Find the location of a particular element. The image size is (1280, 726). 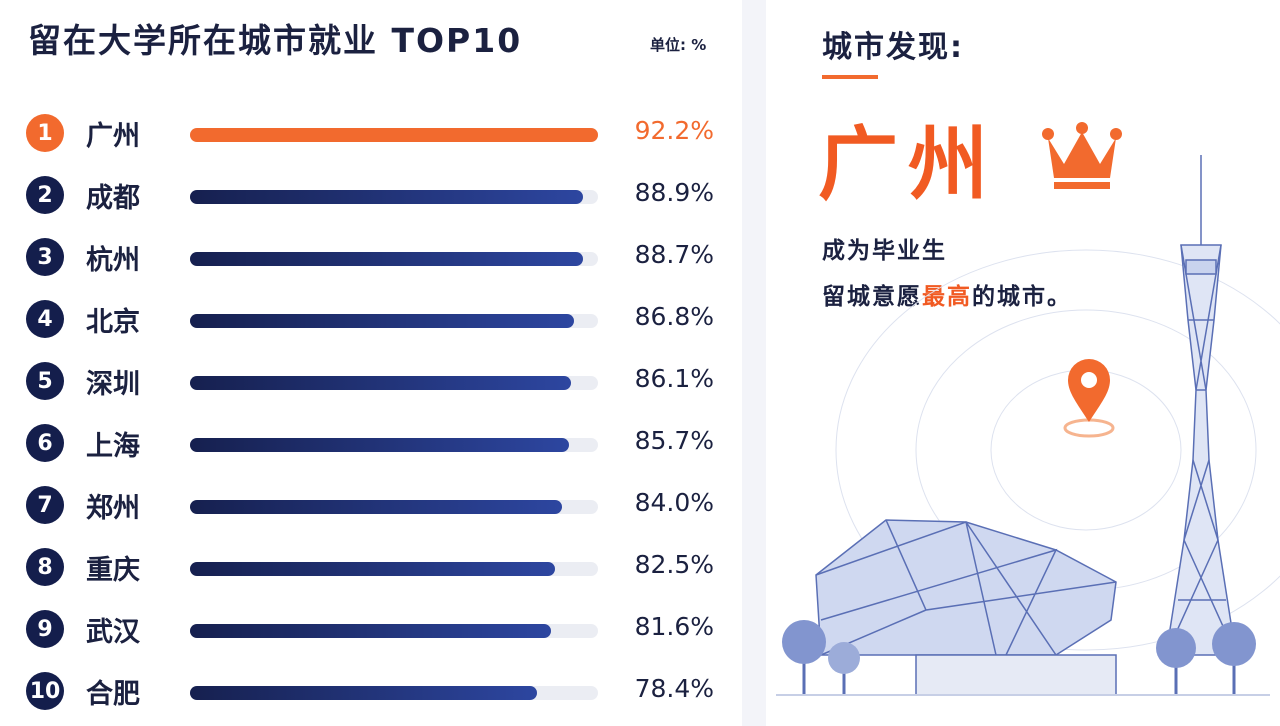

city-label: 合肥 is located at coordinates (113, 694).